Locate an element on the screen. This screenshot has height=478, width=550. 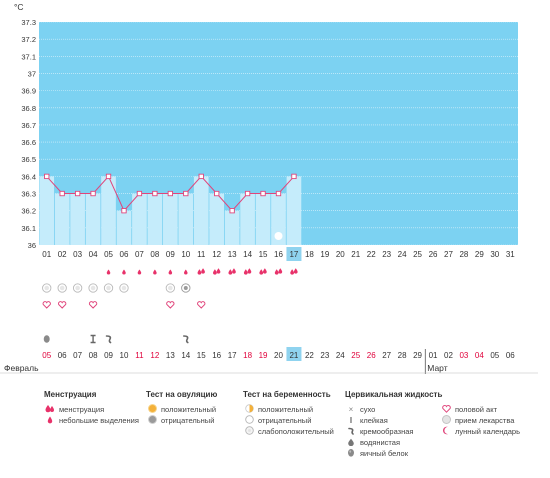
cycle-day-label: 13 is located at coordinates (232, 254).